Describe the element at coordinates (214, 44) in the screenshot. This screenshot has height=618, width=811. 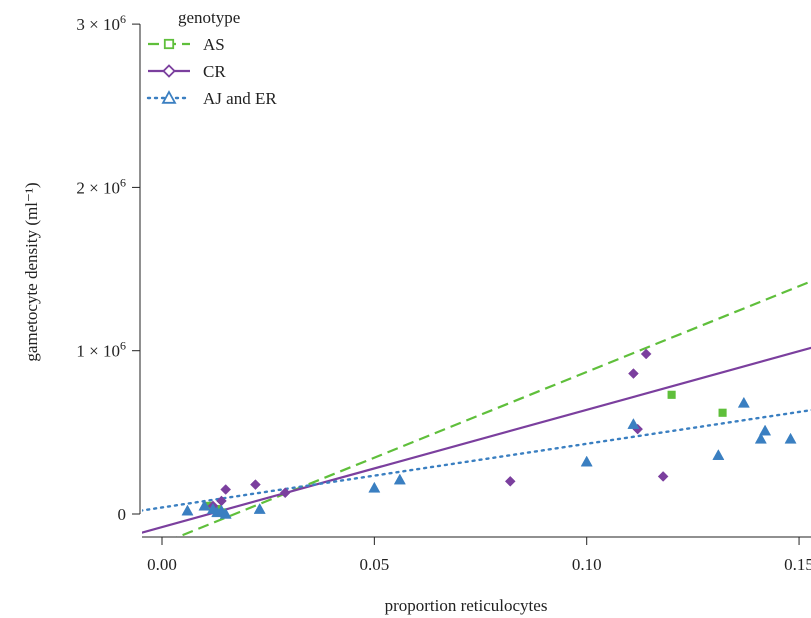
I see `legend-label-as: AS` at that location.